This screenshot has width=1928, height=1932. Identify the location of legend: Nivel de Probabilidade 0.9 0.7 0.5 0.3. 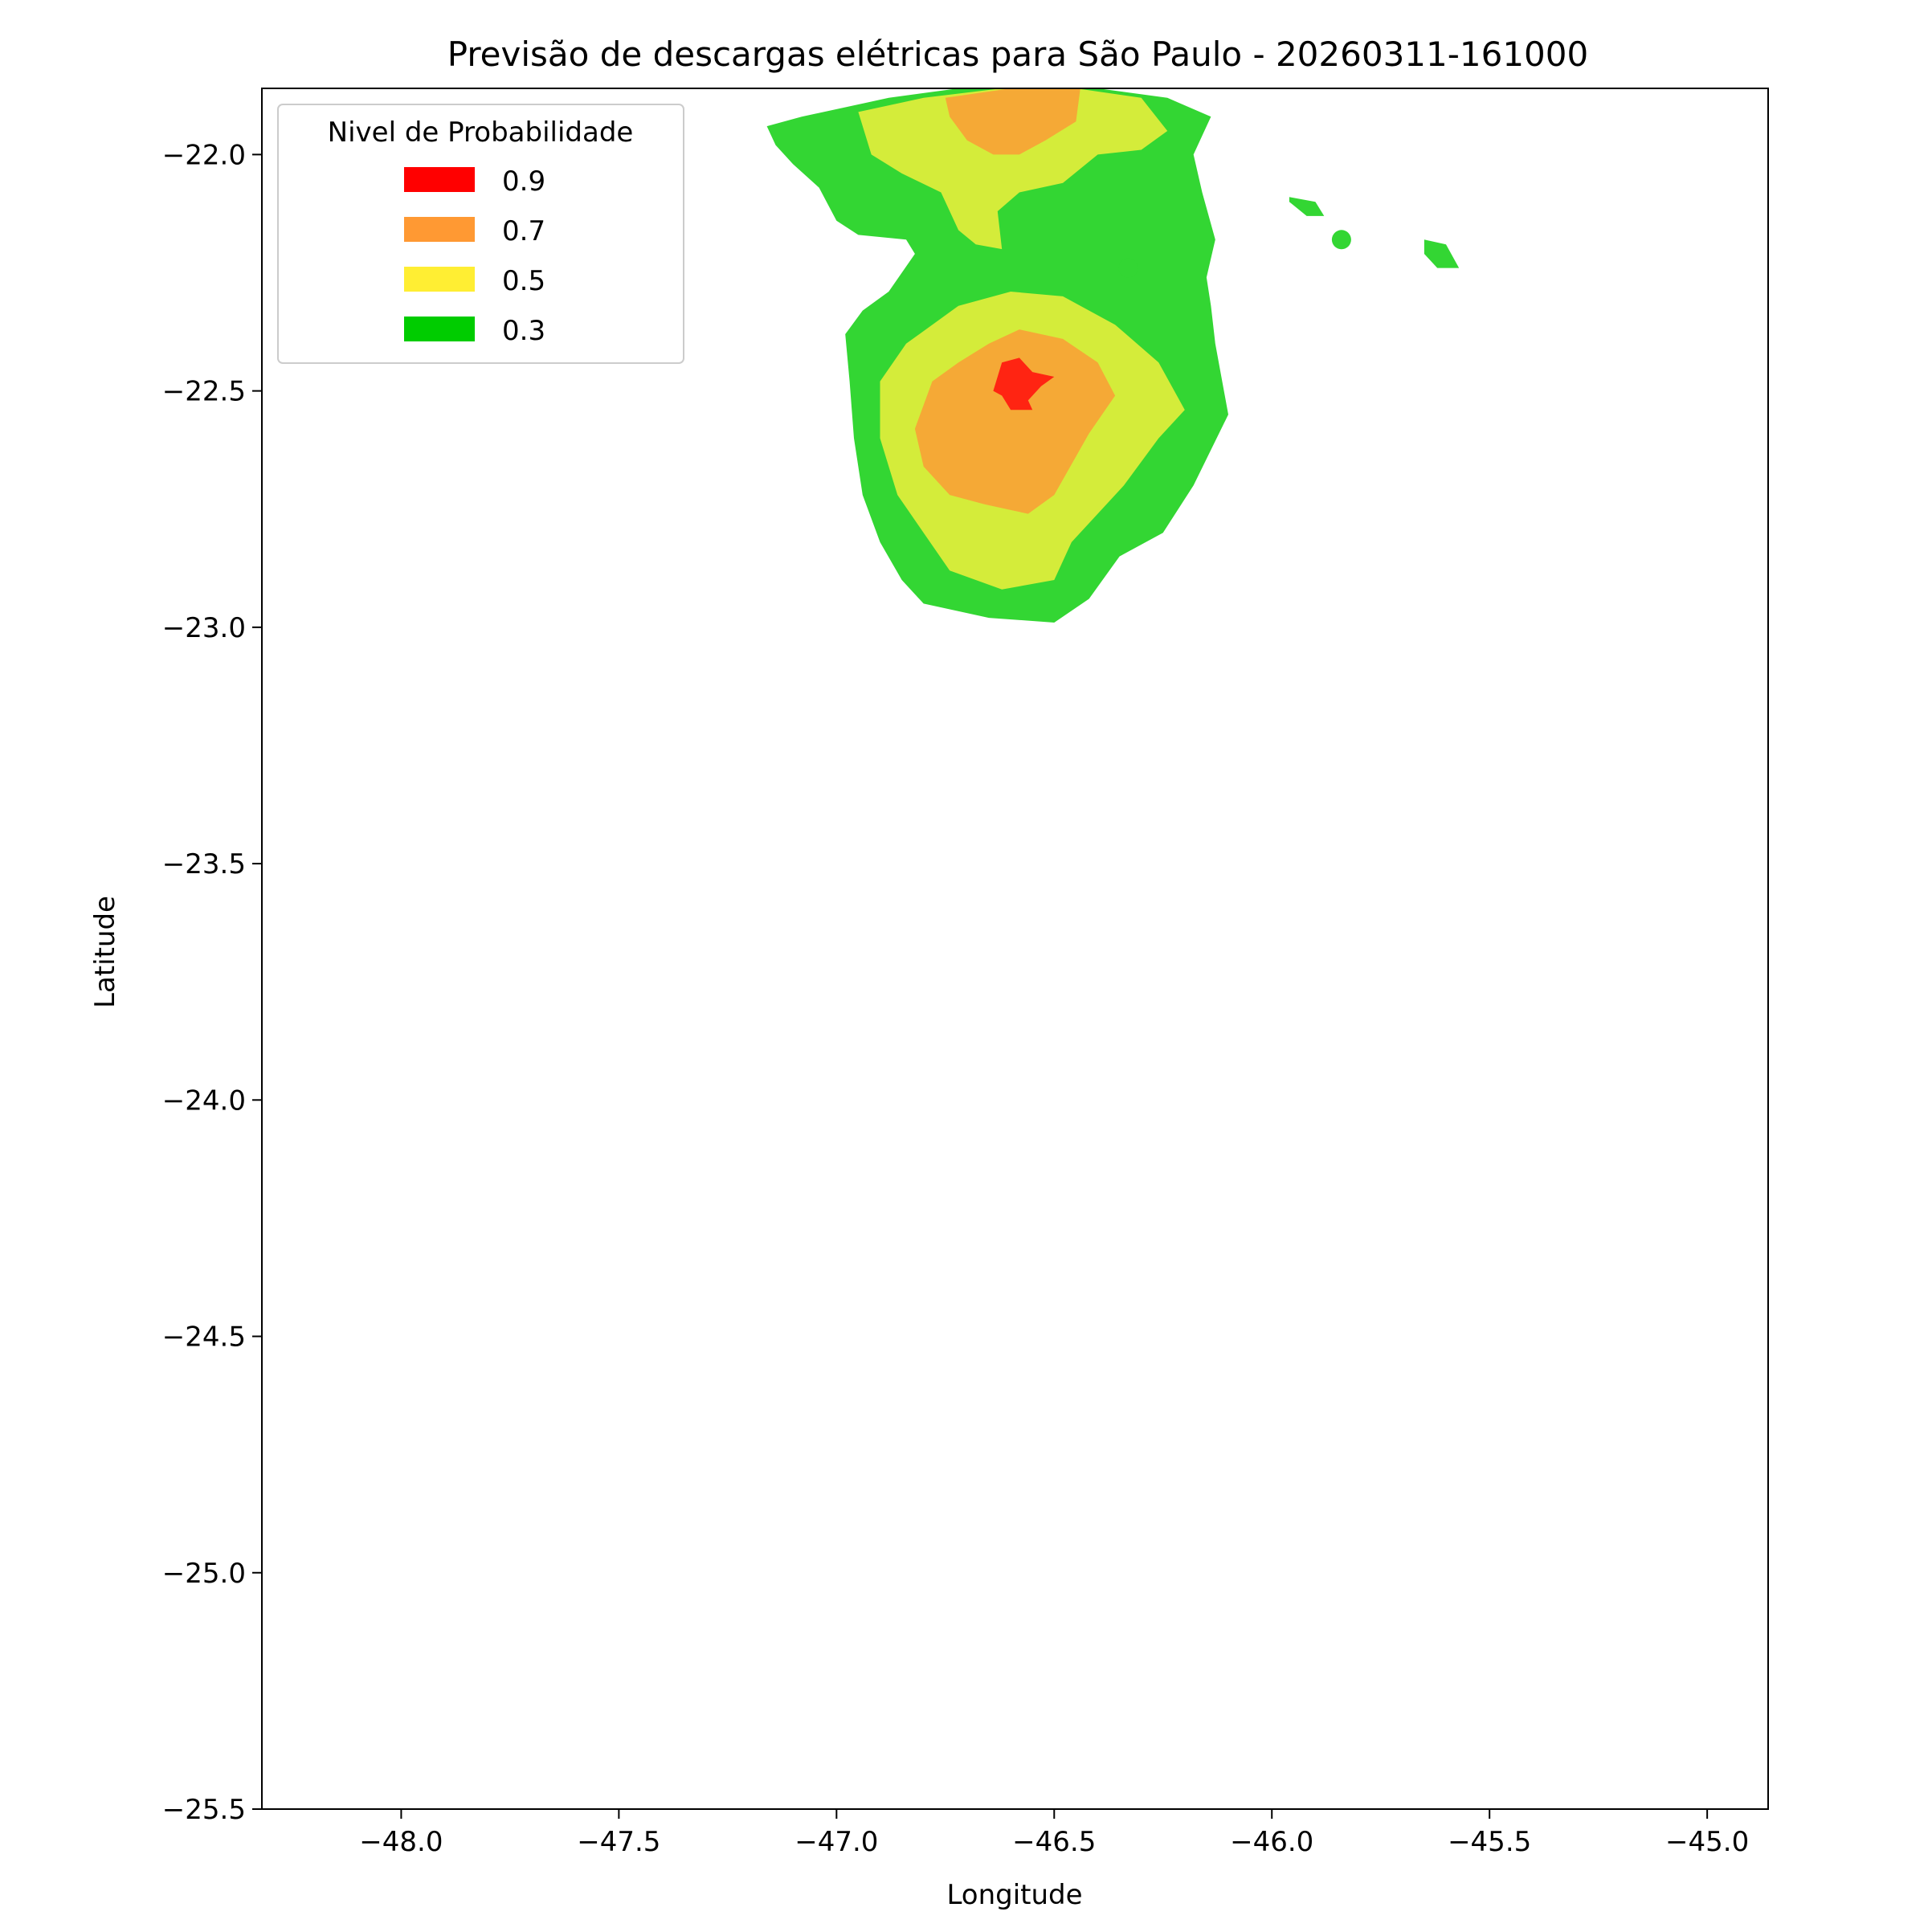
(480, 234).